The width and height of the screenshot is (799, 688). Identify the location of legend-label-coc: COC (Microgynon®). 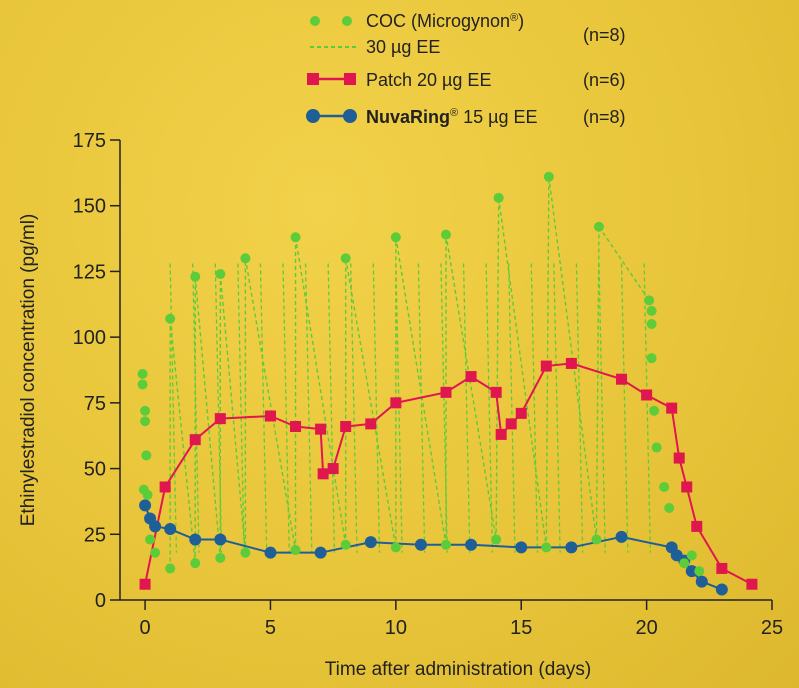
(445, 21).